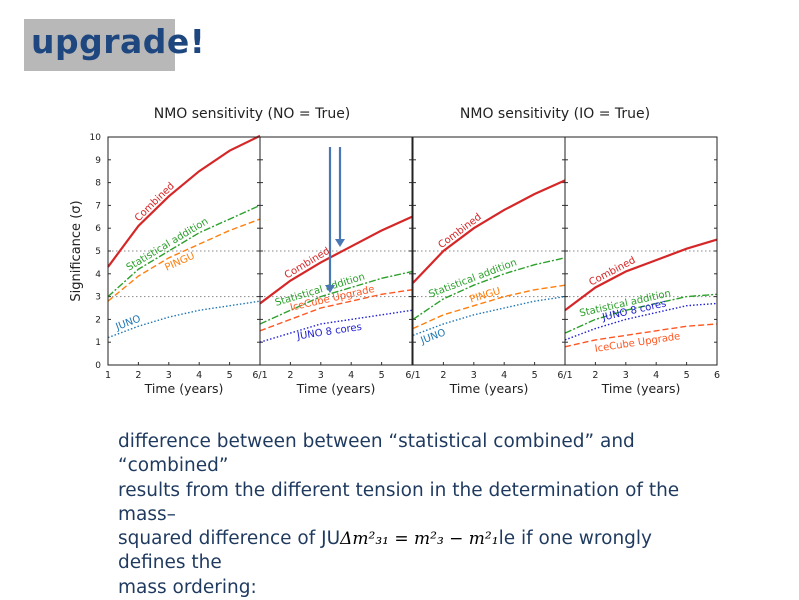  What do you see at coordinates (118, 41) in the screenshot?
I see `slide-title: upgrade!` at bounding box center [118, 41].